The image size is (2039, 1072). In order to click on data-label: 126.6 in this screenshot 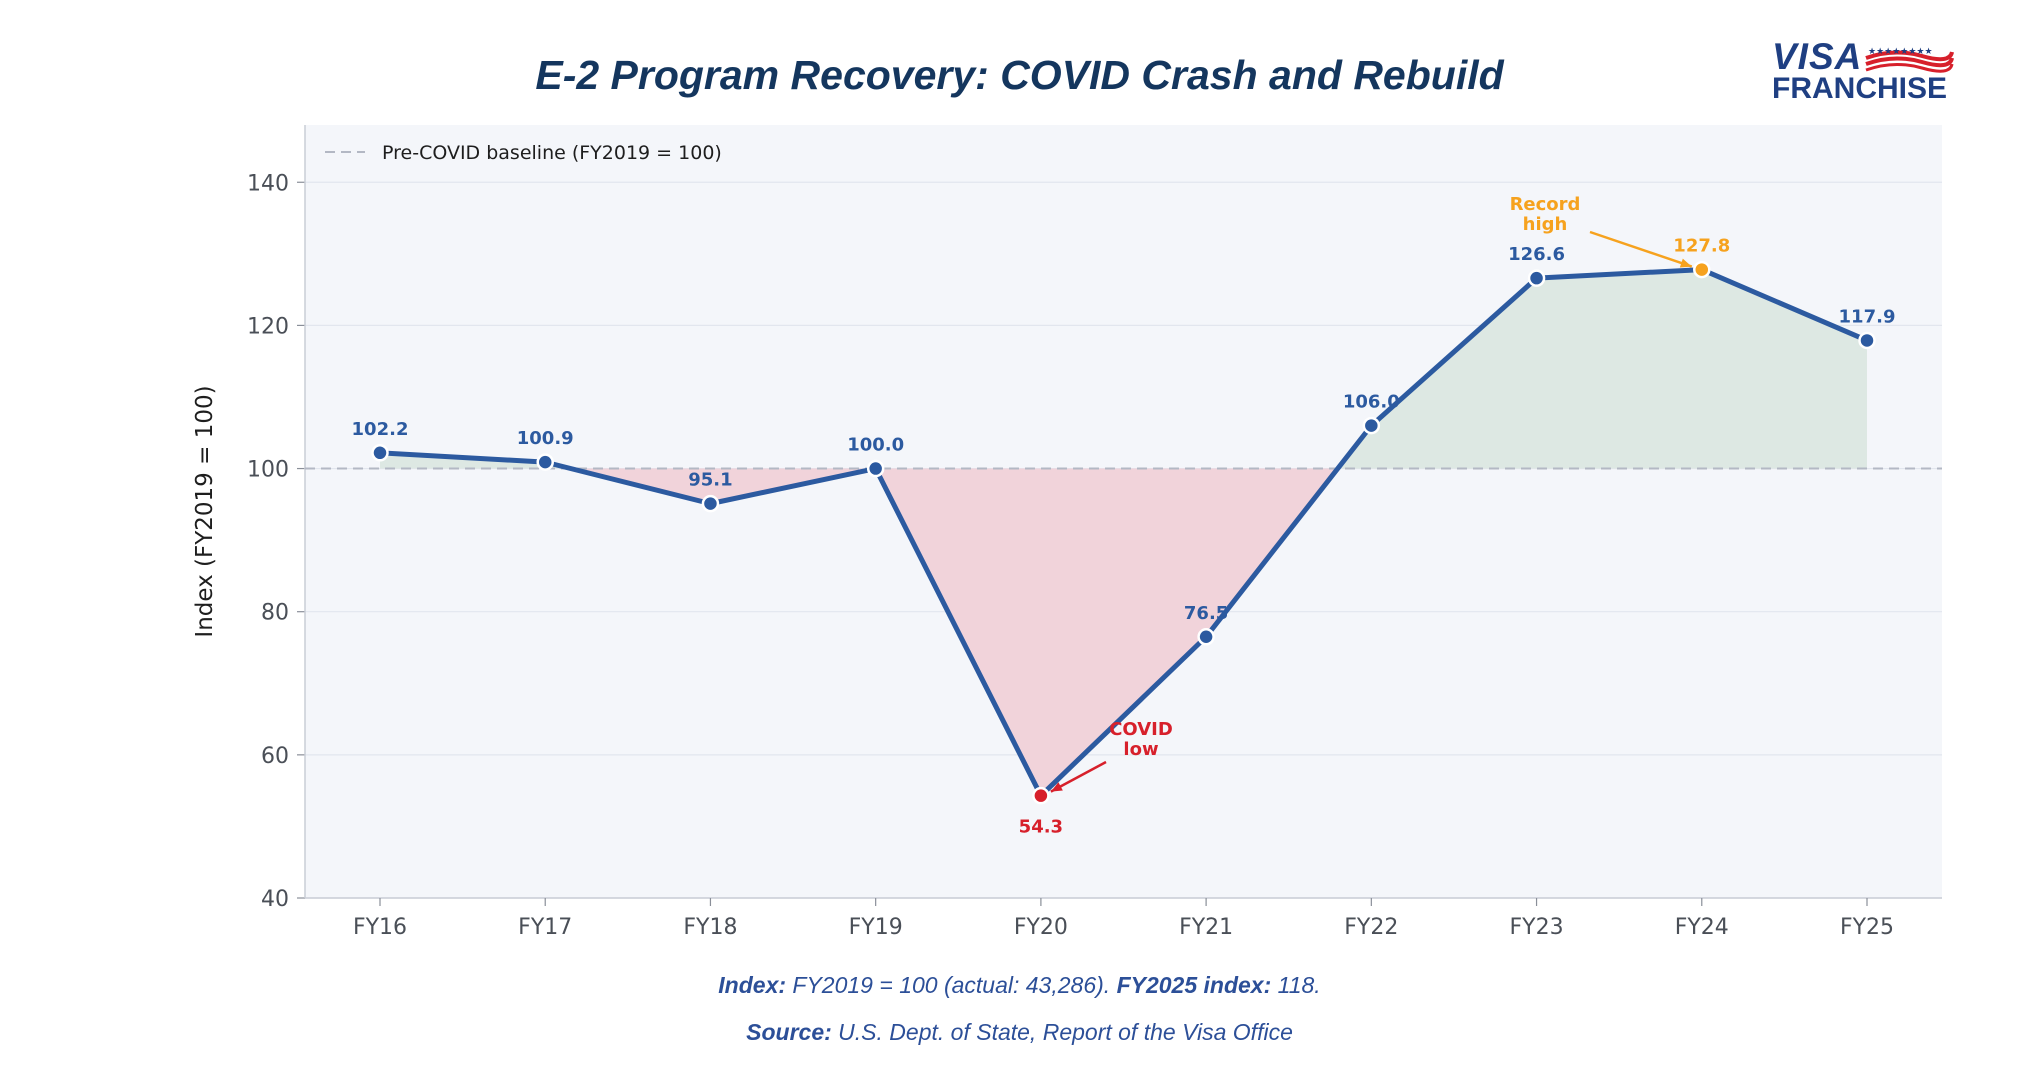, I will do `click(1536, 254)`.